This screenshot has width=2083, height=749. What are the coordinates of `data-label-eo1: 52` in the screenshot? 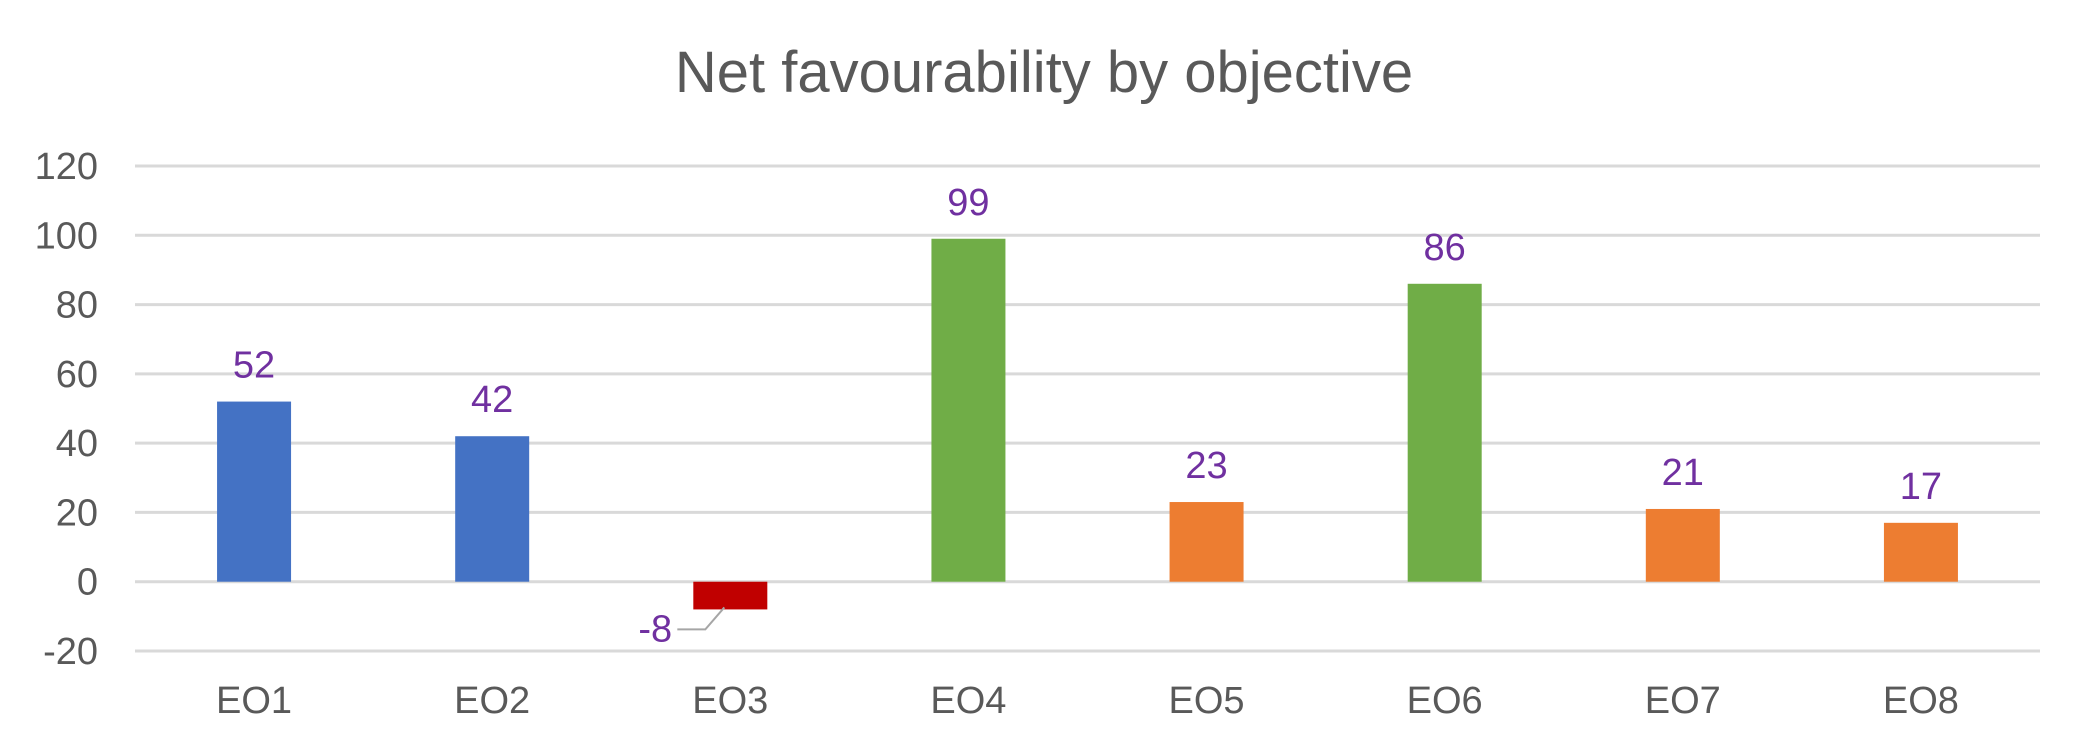 It's located at (254, 366).